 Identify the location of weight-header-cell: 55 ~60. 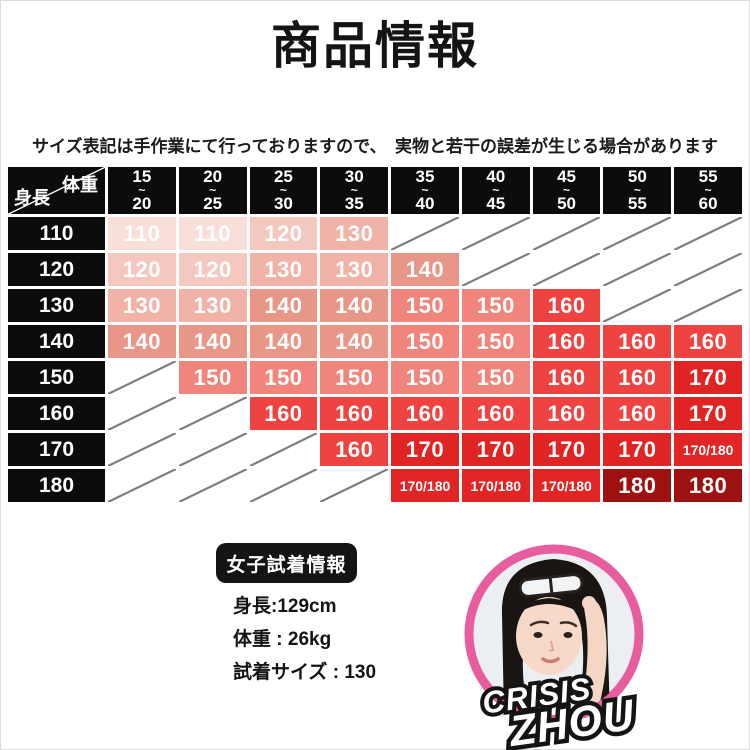
(708, 190).